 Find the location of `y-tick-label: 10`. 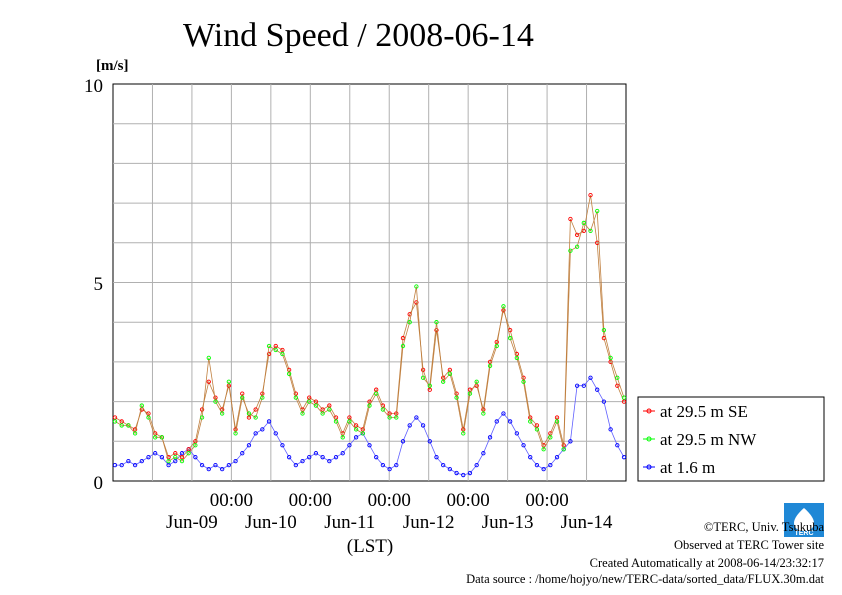

y-tick-label: 10 is located at coordinates (93, 86).